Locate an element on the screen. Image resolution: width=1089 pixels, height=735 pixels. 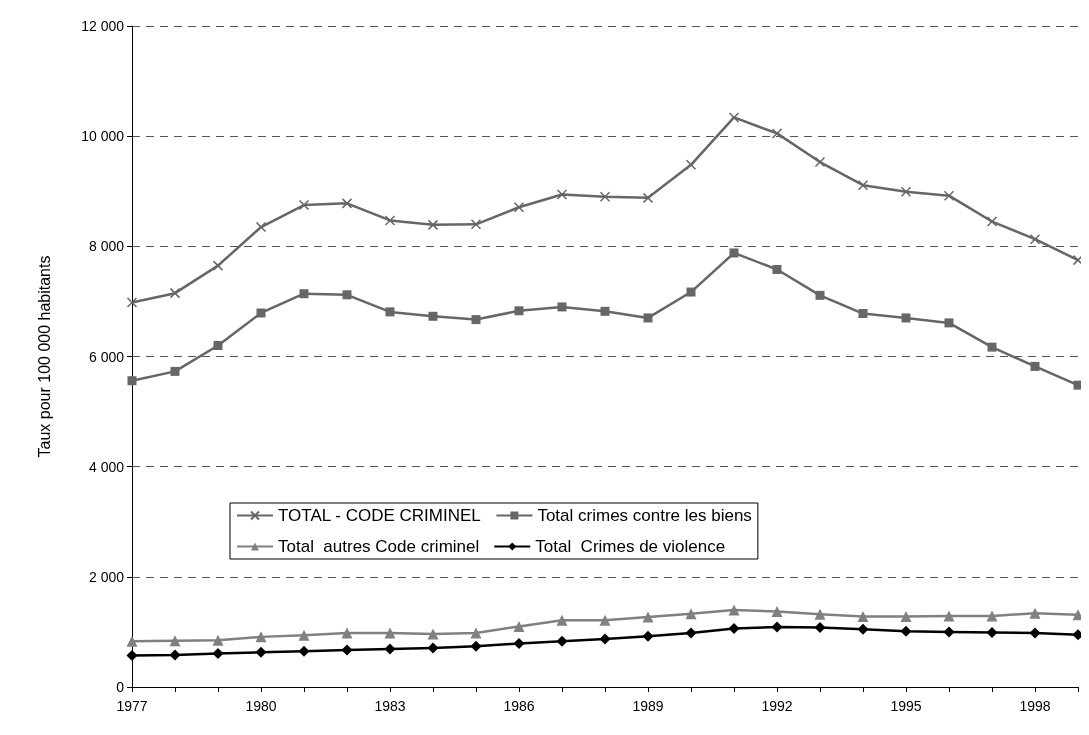
y-tick-label: 2 000 is located at coordinates (106, 576).